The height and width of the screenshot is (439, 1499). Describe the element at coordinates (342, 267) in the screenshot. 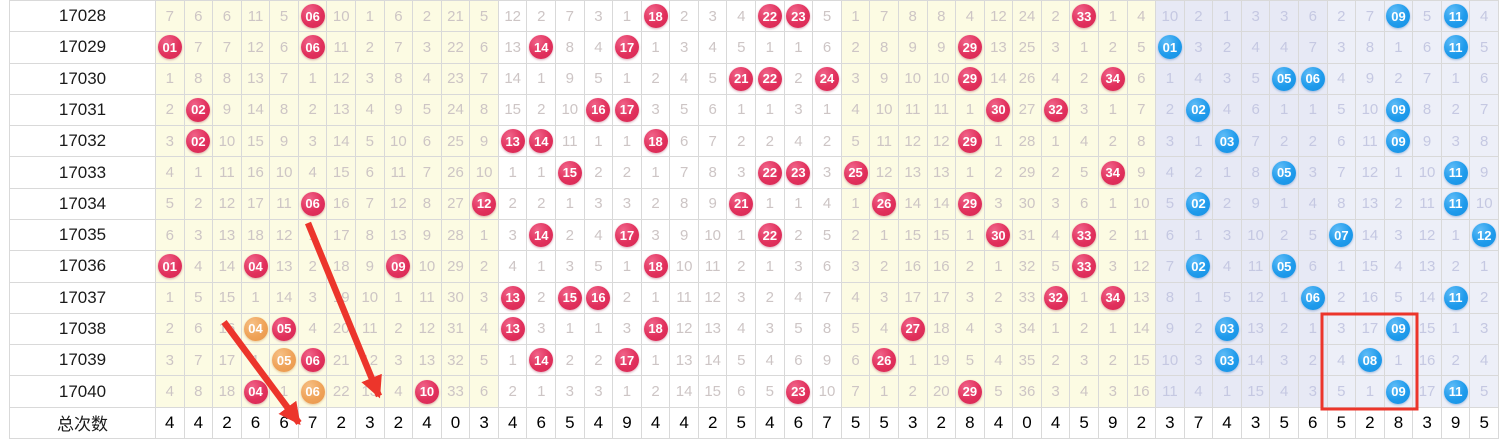

I see `miss-count-cell: 18` at that location.